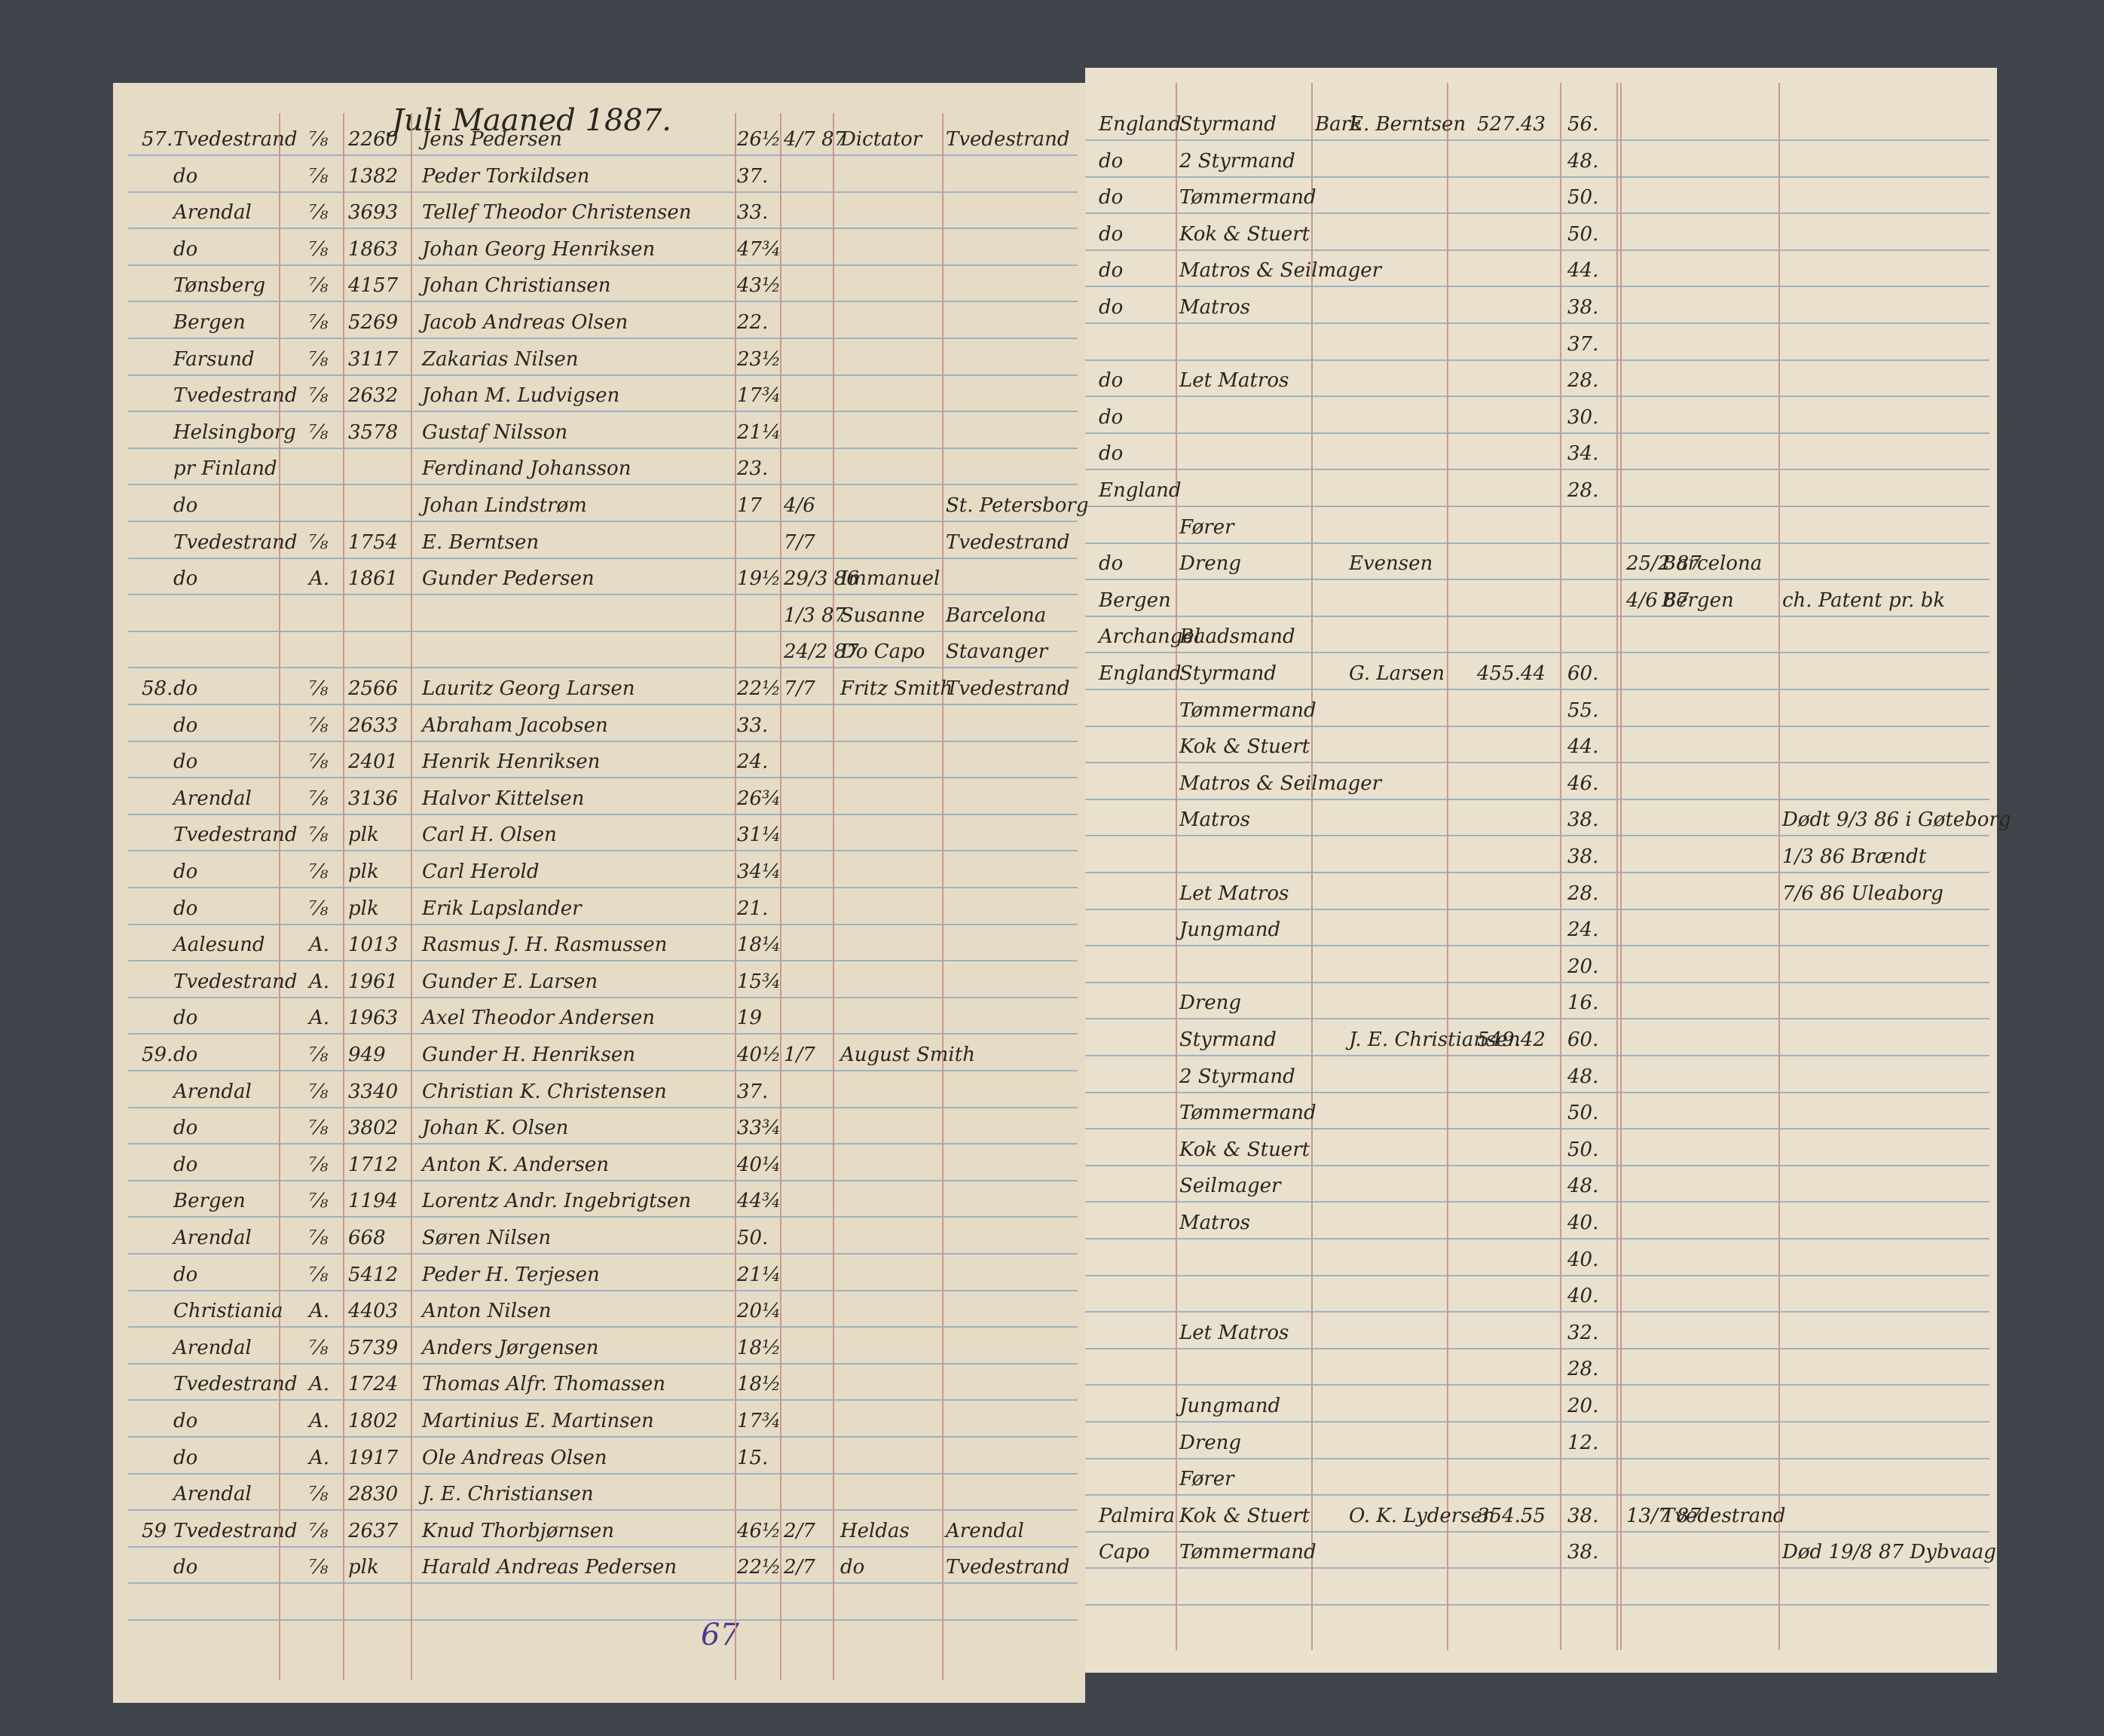  Describe the element at coordinates (373, 1274) in the screenshot. I see `entry-num: 5412` at that location.